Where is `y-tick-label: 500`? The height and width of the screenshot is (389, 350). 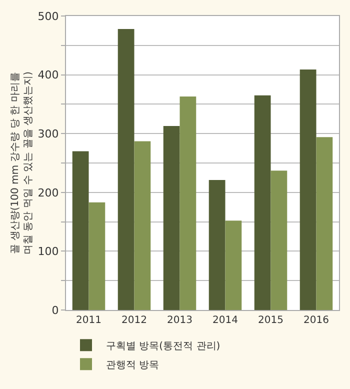 y-tick-label: 500 is located at coordinates (48, 16).